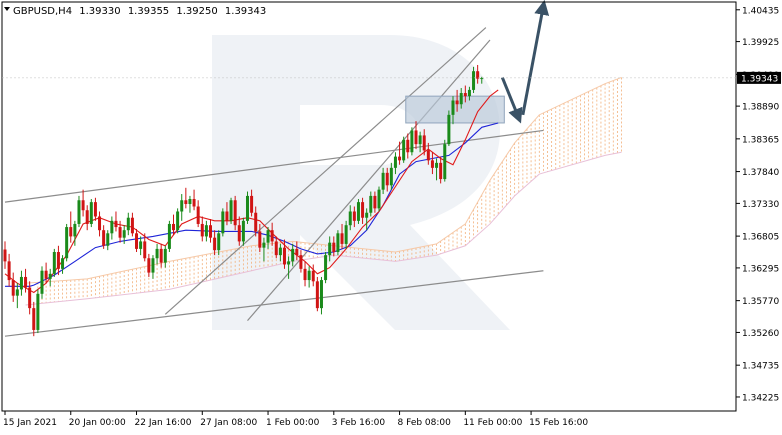 The image size is (782, 435). What do you see at coordinates (359, 423) in the screenshot?
I see `x-tick-label: 3 Feb 16:00` at bounding box center [359, 423].